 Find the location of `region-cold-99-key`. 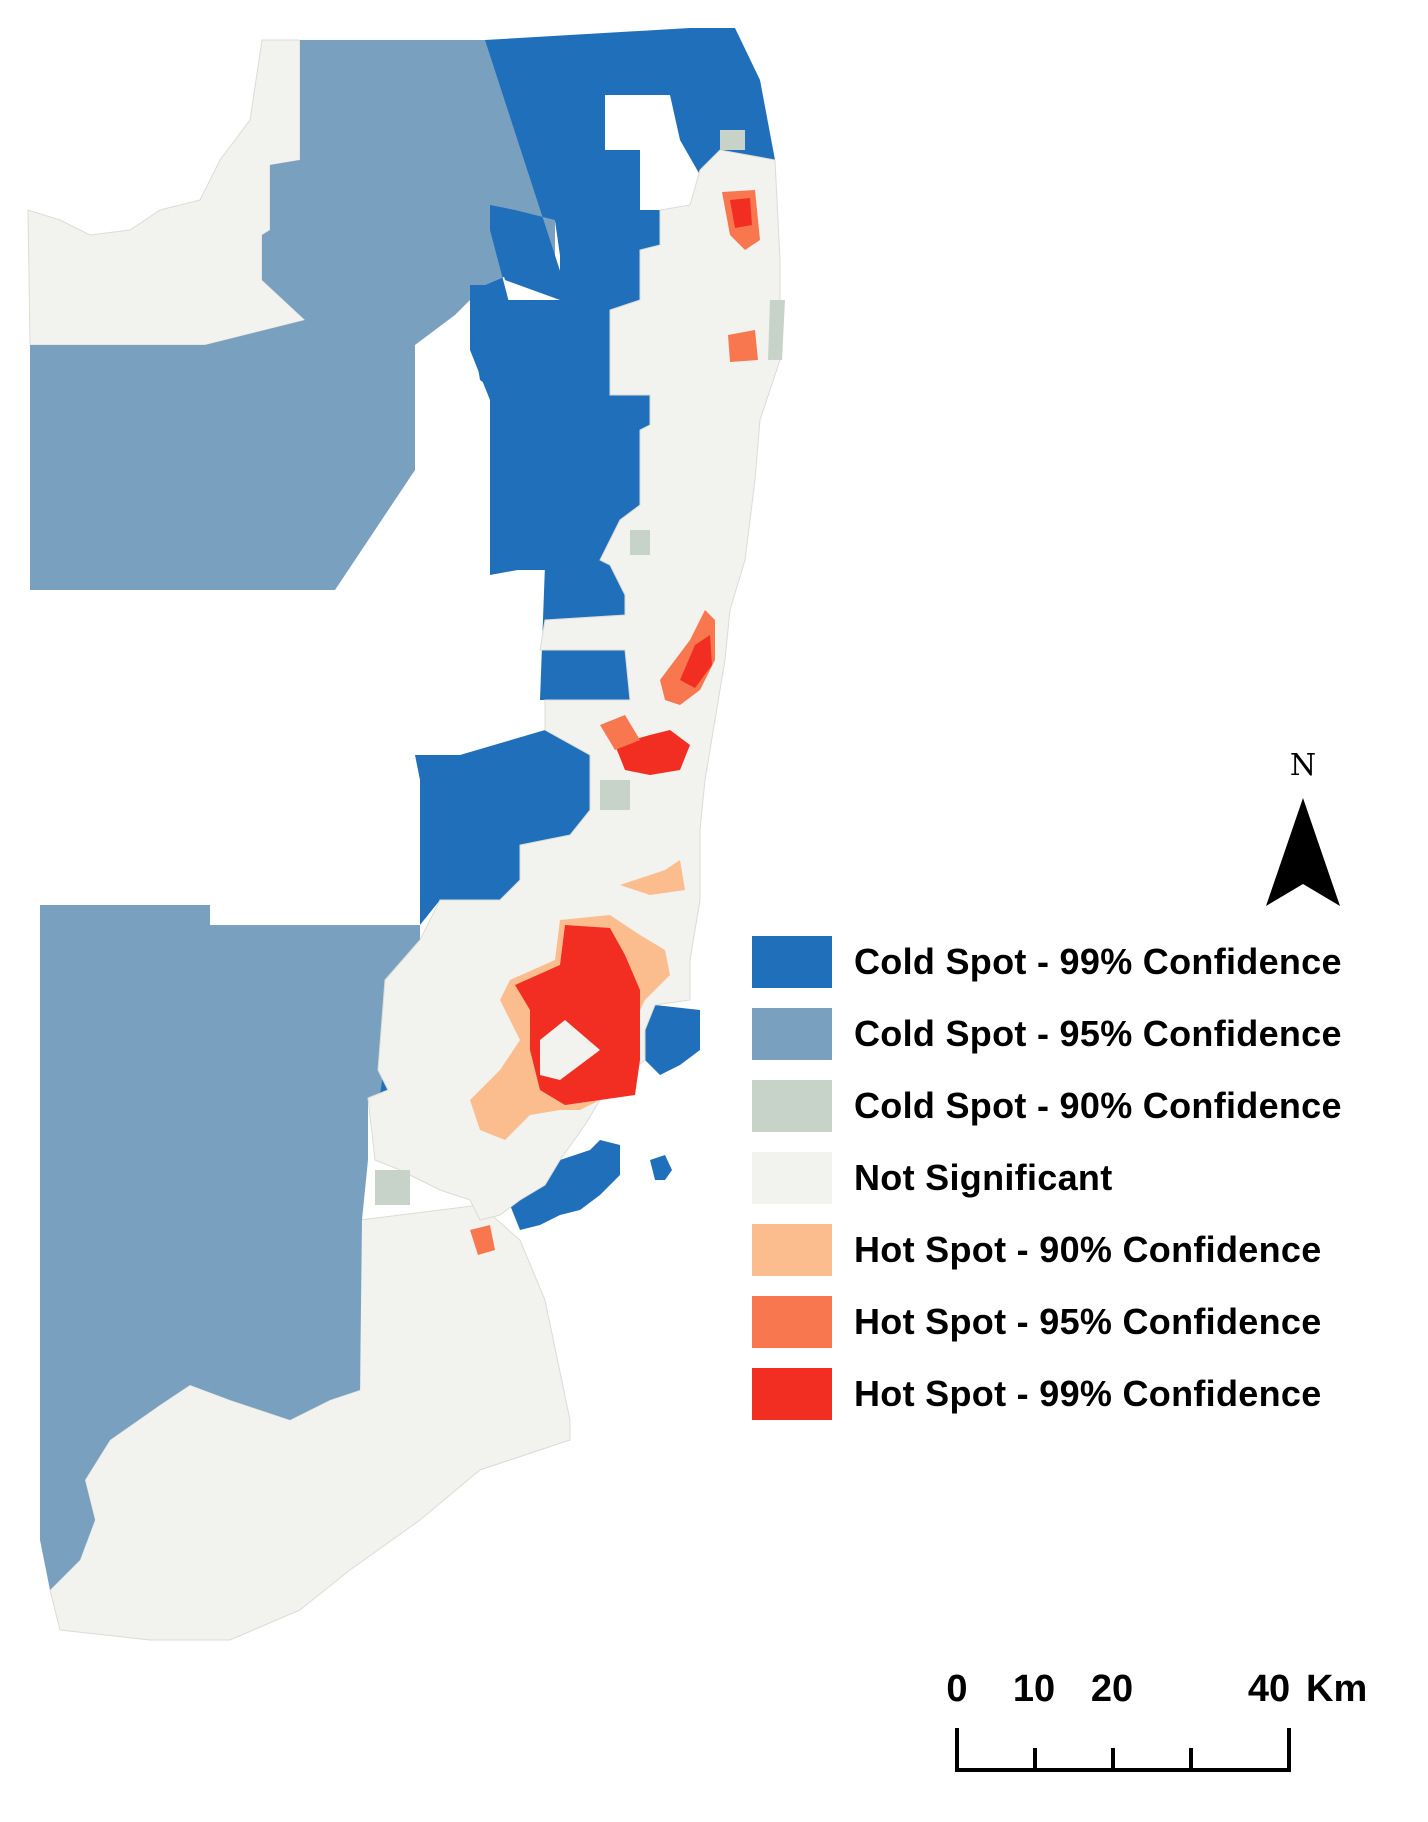

region-cold-99-key is located at coordinates (661, 1167).